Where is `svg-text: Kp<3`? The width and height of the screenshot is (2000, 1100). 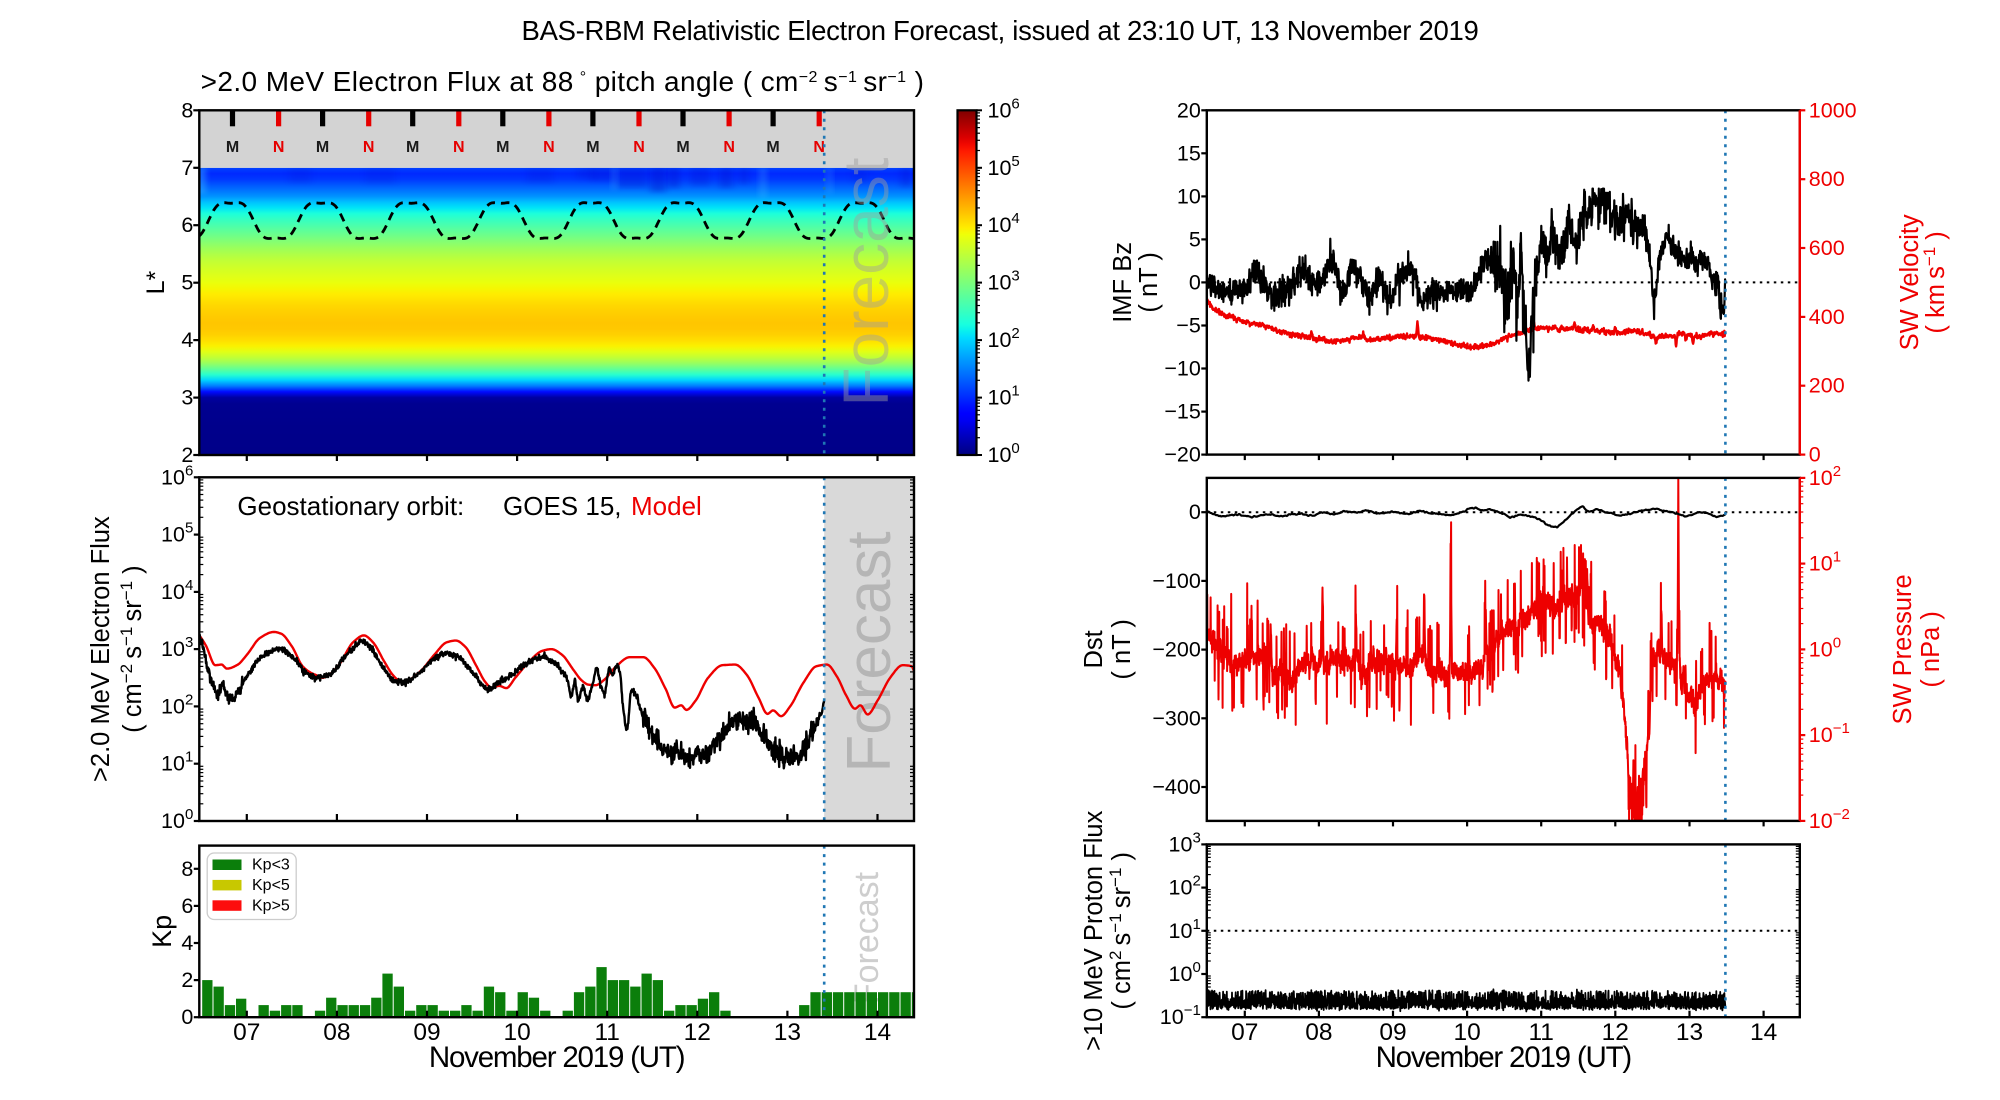 svg-text: Kp<3 is located at coordinates (271, 865).